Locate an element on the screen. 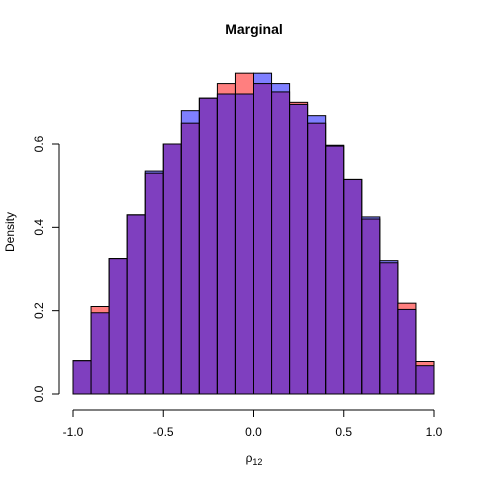  x-tick-label: 0.0 is located at coordinates (253, 432).